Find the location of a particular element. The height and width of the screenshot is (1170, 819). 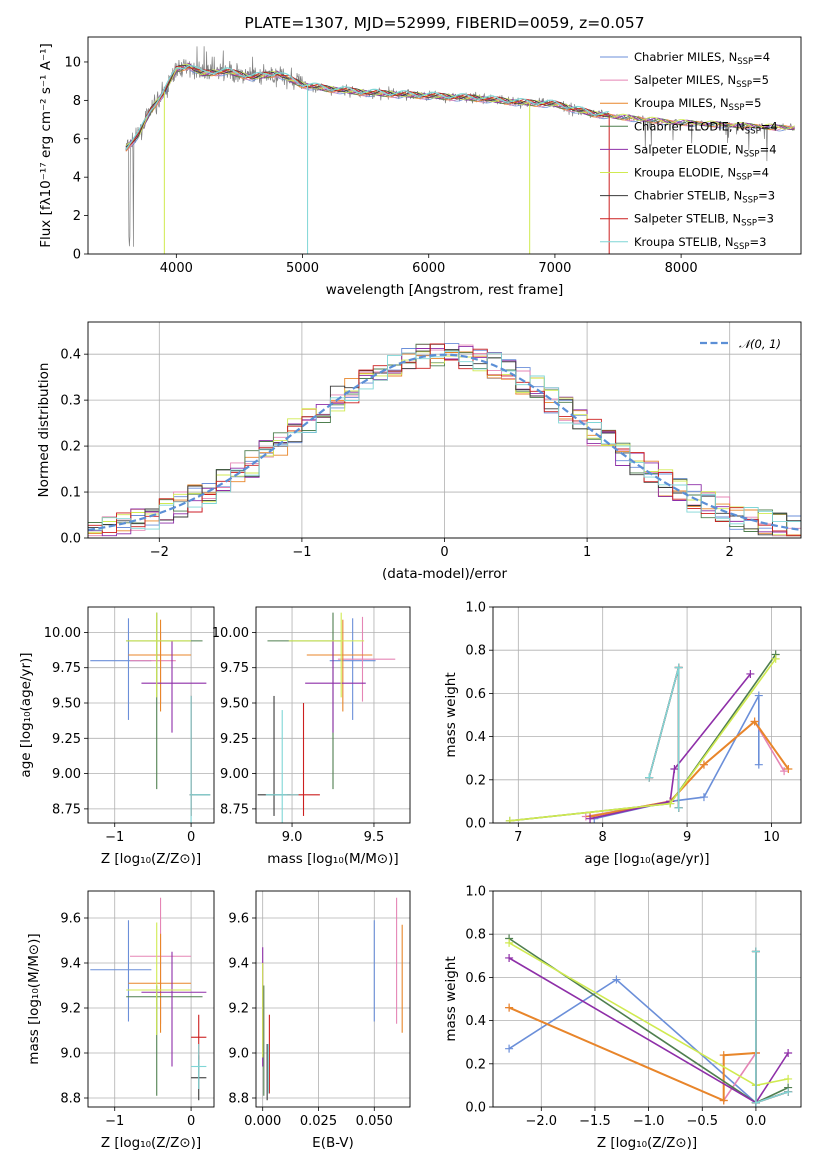

x-tick-label: 6000 is located at coordinates (428, 268).